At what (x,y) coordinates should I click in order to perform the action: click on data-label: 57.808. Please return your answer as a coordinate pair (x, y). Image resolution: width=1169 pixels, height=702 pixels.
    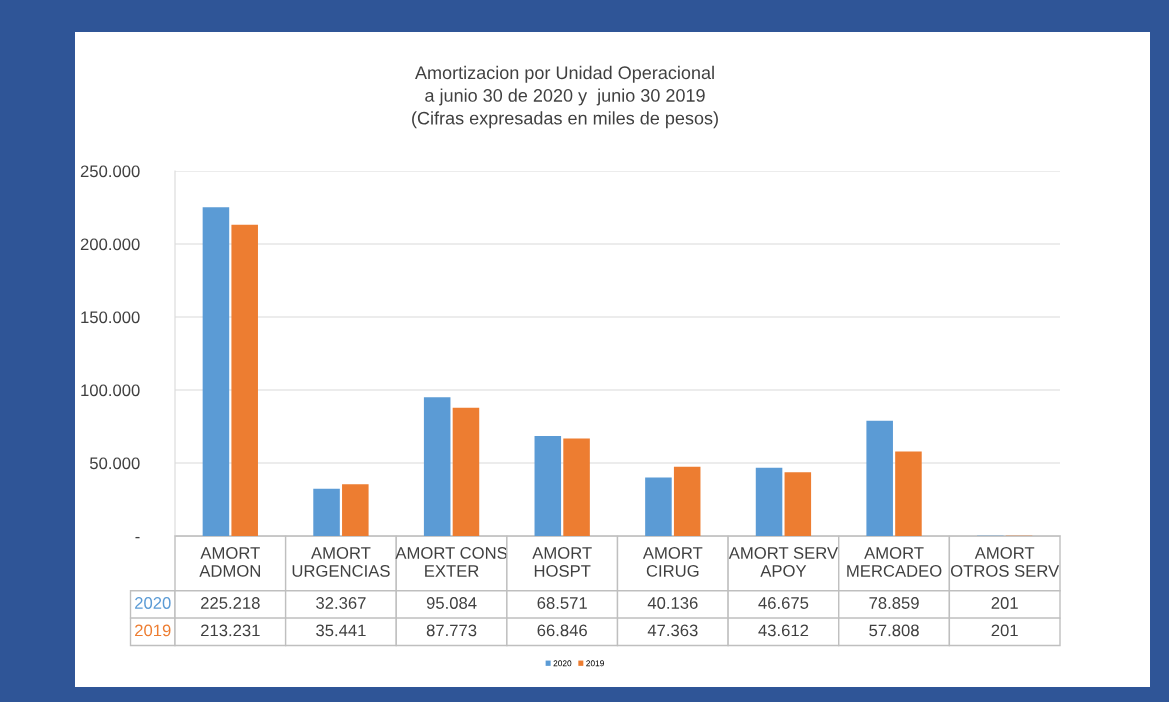
    Looking at the image, I should click on (894, 630).